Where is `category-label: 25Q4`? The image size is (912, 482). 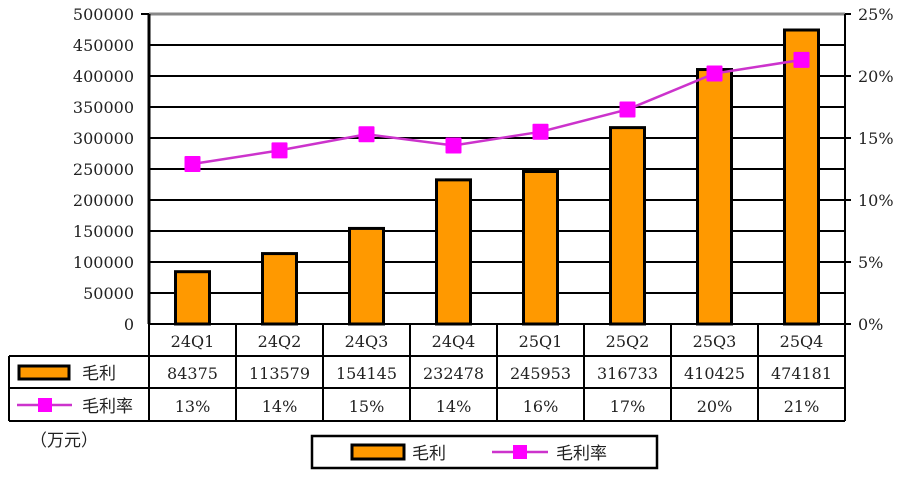
category-label: 25Q4 is located at coordinates (802, 341).